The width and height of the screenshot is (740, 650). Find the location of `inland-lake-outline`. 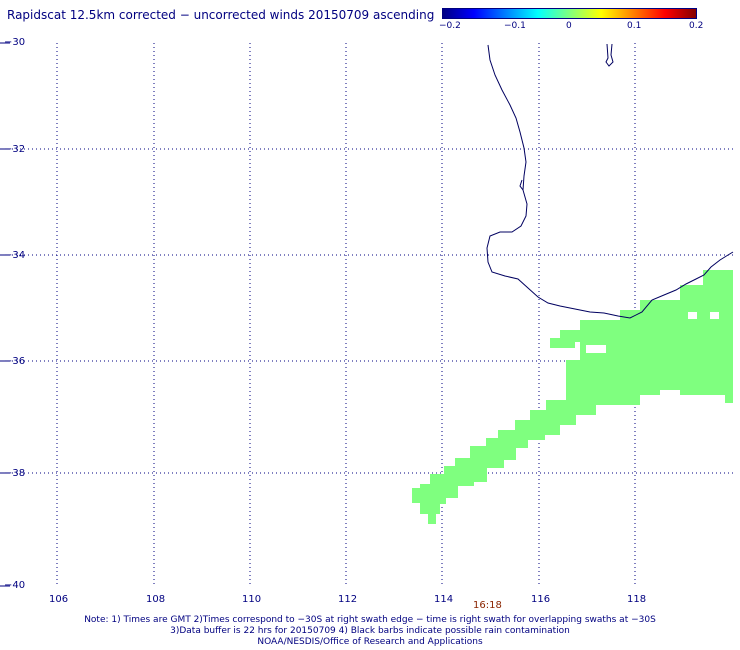

inland-lake-outline is located at coordinates (609, 55).